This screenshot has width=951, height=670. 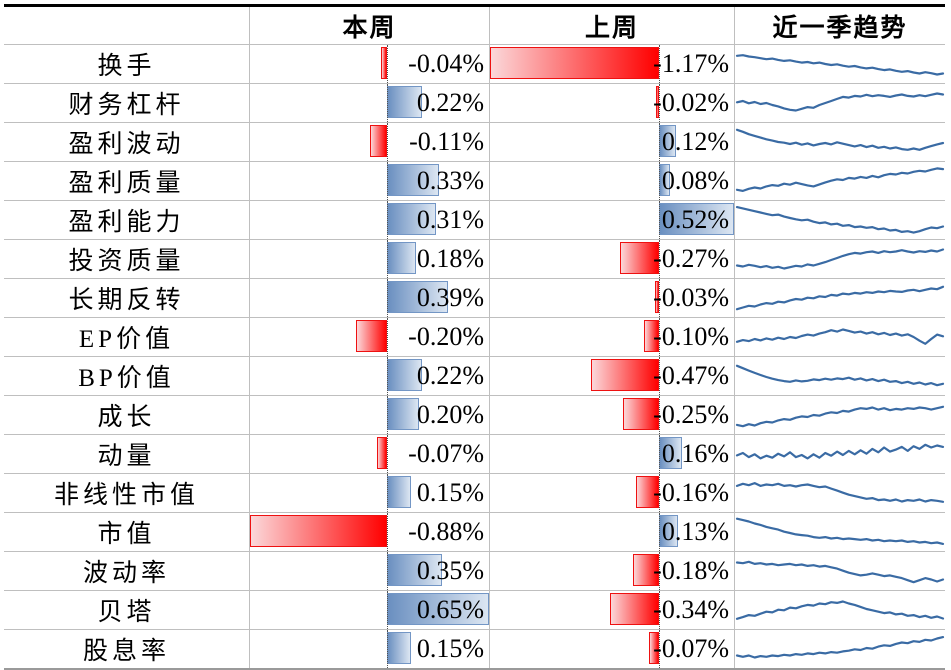 What do you see at coordinates (370, 64) in the screenshot?
I see `this-week-cell: -0.04%` at bounding box center [370, 64].